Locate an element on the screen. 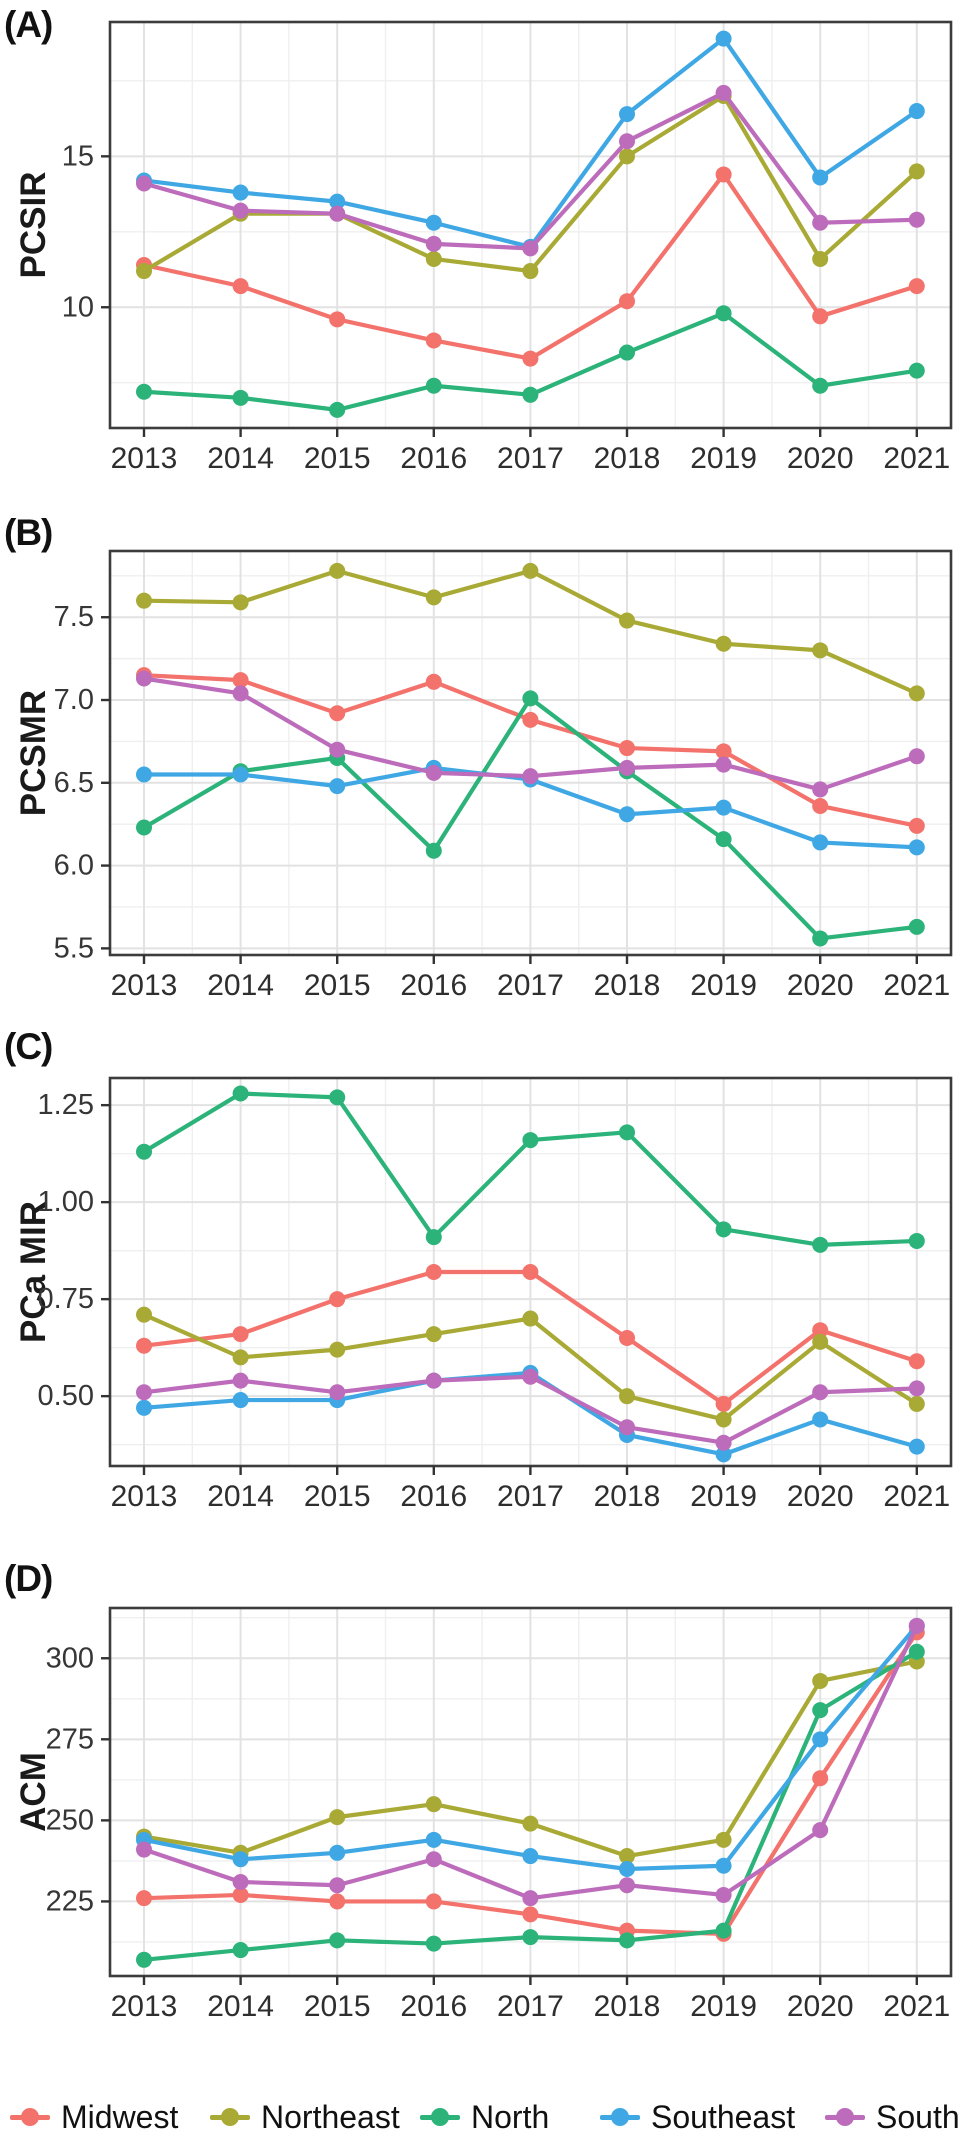  svg-text: 1.25 is located at coordinates (66, 1105).